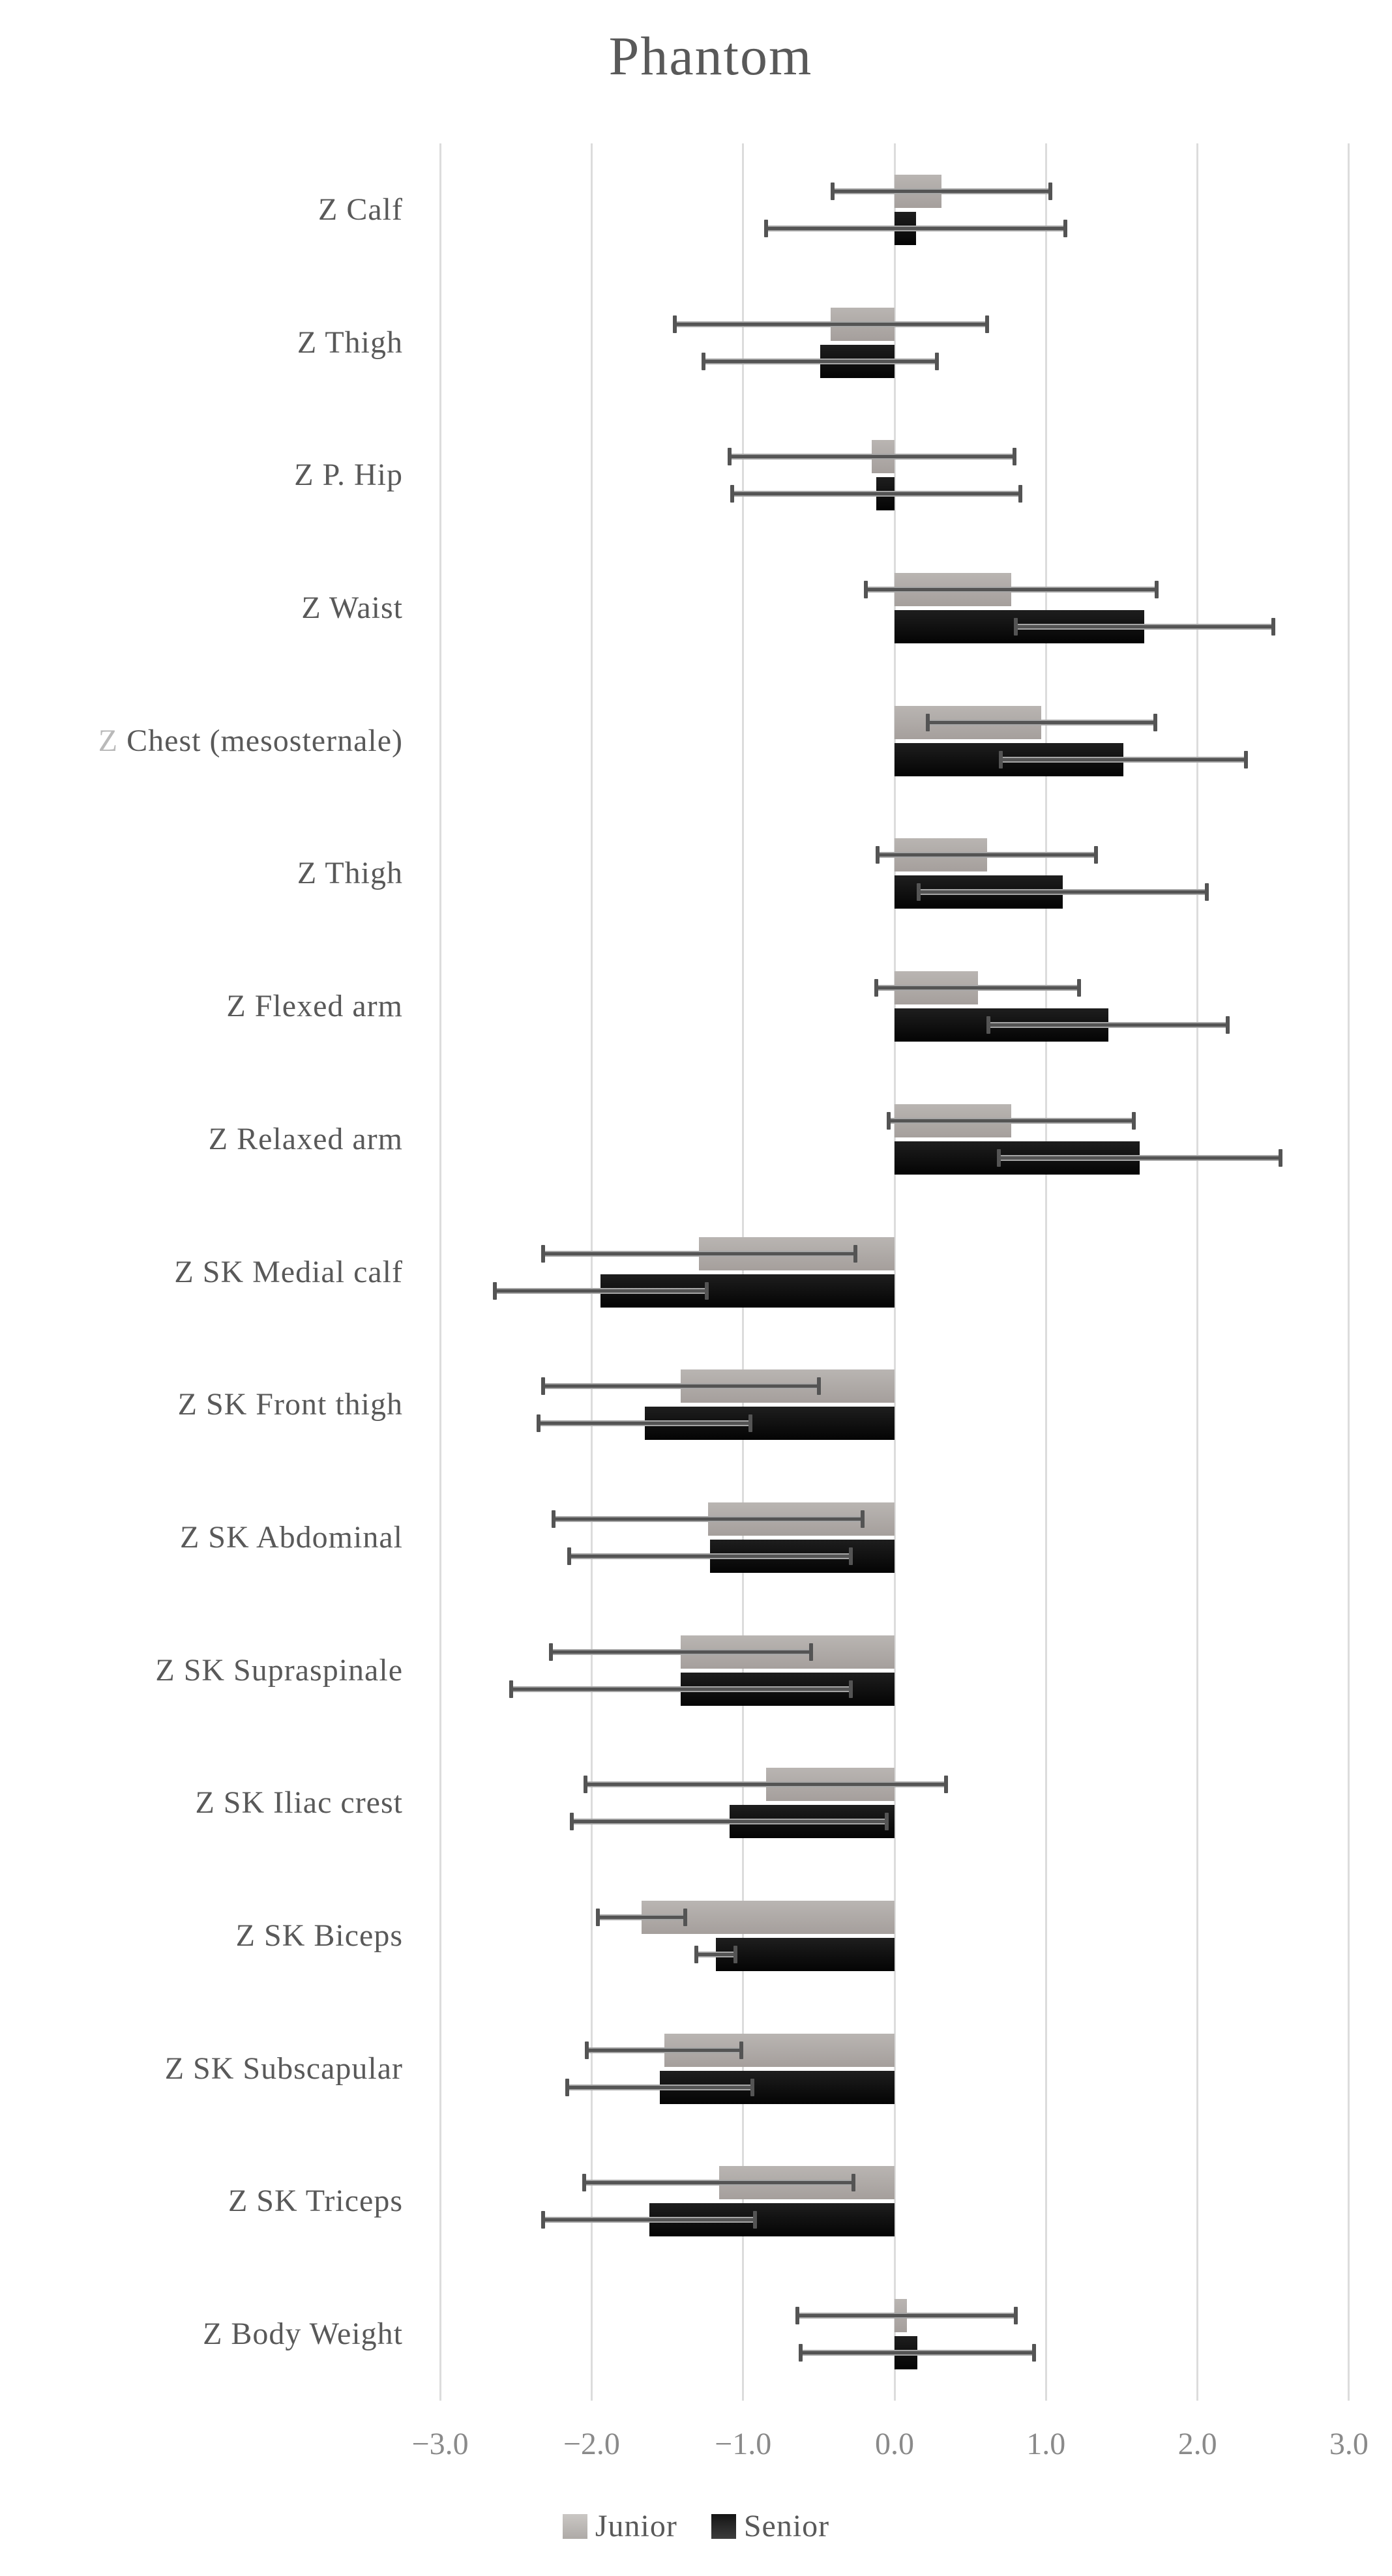 The width and height of the screenshot is (1392, 2576). I want to click on category-label: Z Calf, so click(360, 209).